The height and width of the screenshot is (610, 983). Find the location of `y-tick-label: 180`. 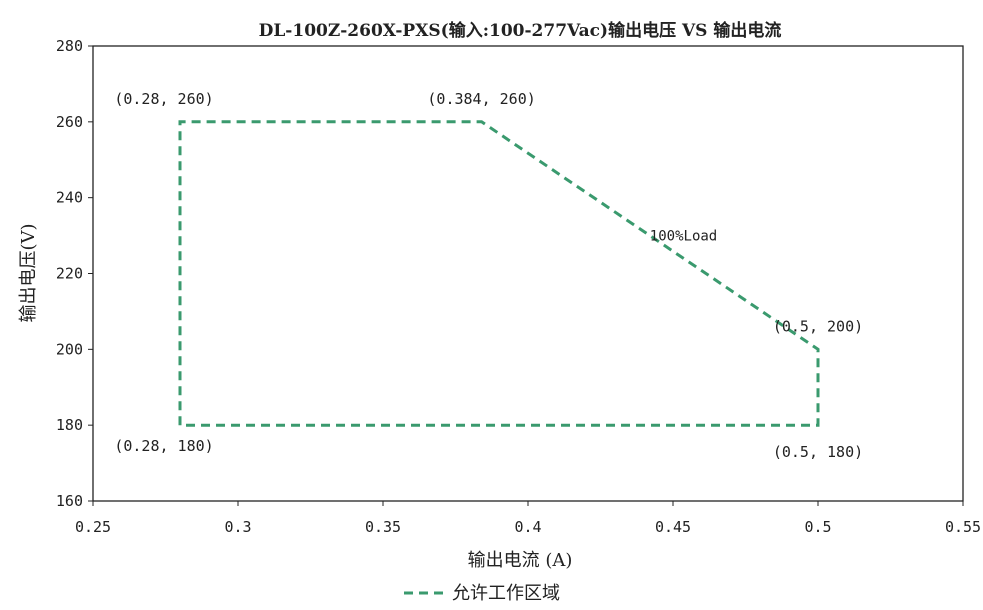

y-tick-label: 180 is located at coordinates (69, 425).